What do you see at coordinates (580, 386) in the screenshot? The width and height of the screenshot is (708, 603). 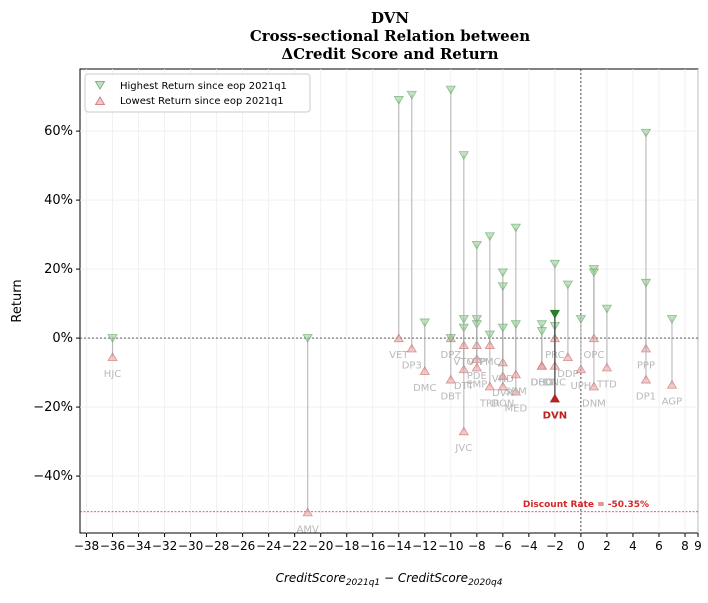 I see `point-label: UPH` at bounding box center [580, 386].